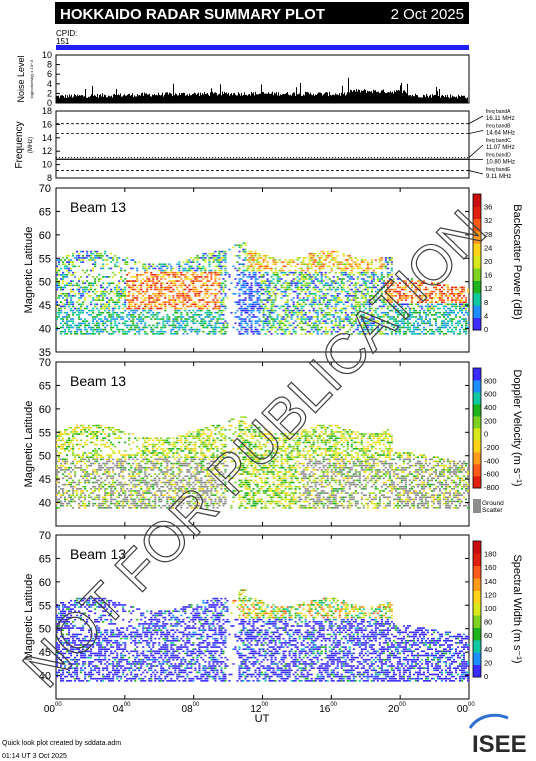  What do you see at coordinates (45, 236) in the screenshot?
I see `latitude-tick-label: 60` at bounding box center [45, 236].